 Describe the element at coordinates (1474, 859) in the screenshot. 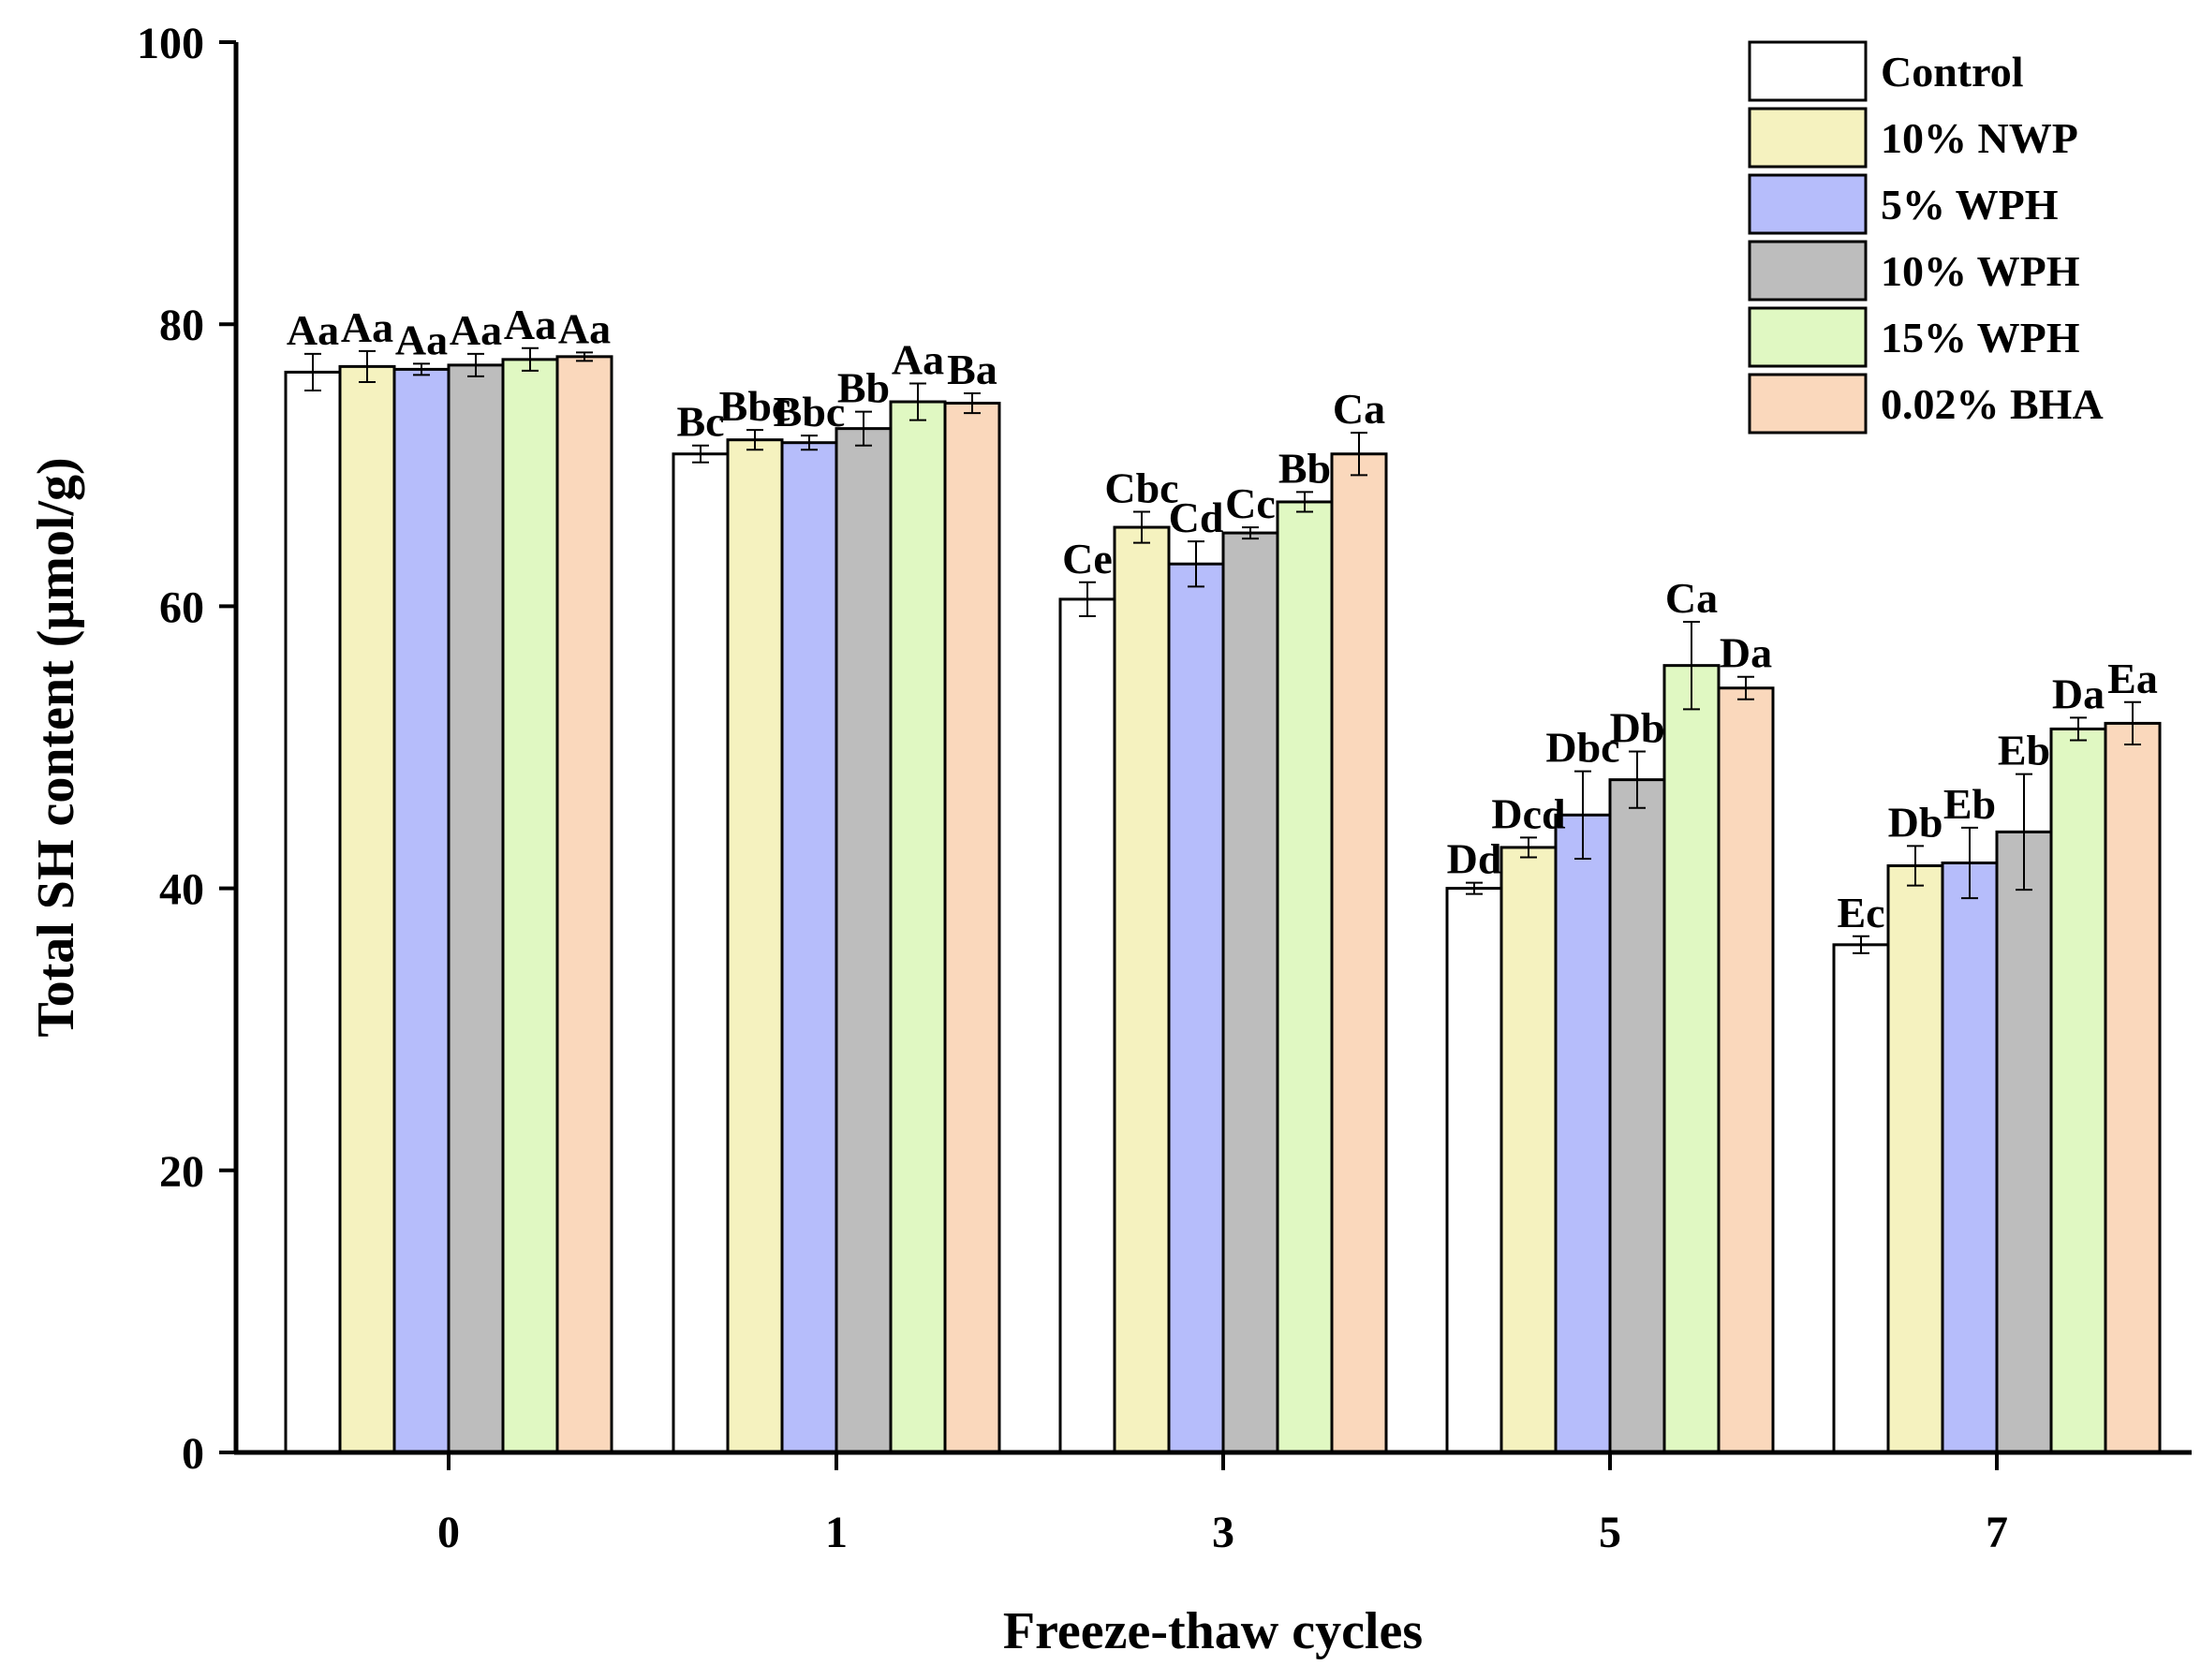

I see `significance-label: Dd` at that location.